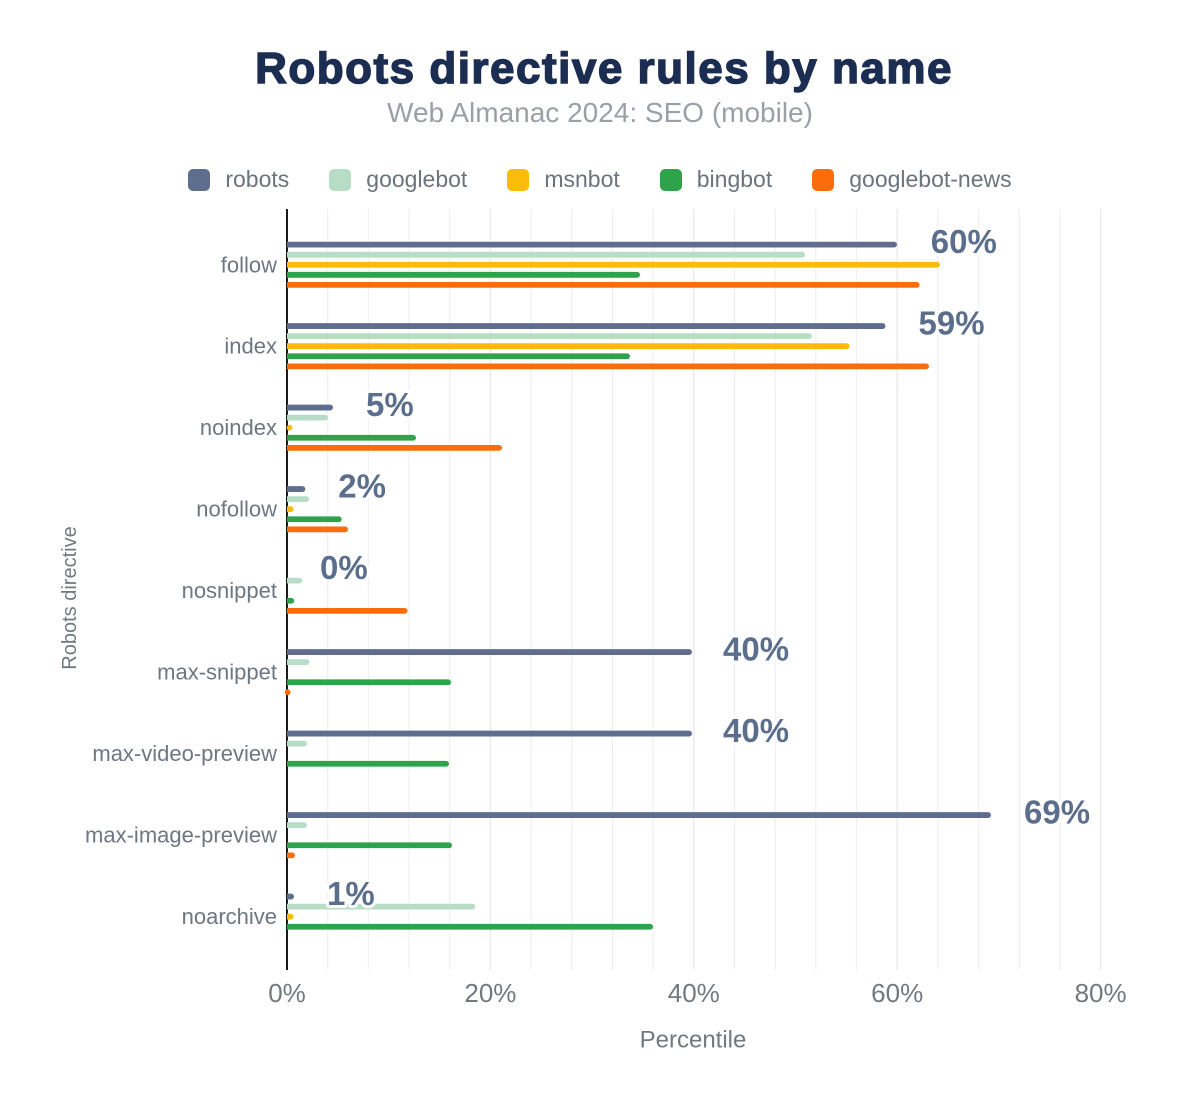 This screenshot has height=1101, width=1200. Describe the element at coordinates (70, 597) in the screenshot. I see `svg-text: Robots directive` at that location.